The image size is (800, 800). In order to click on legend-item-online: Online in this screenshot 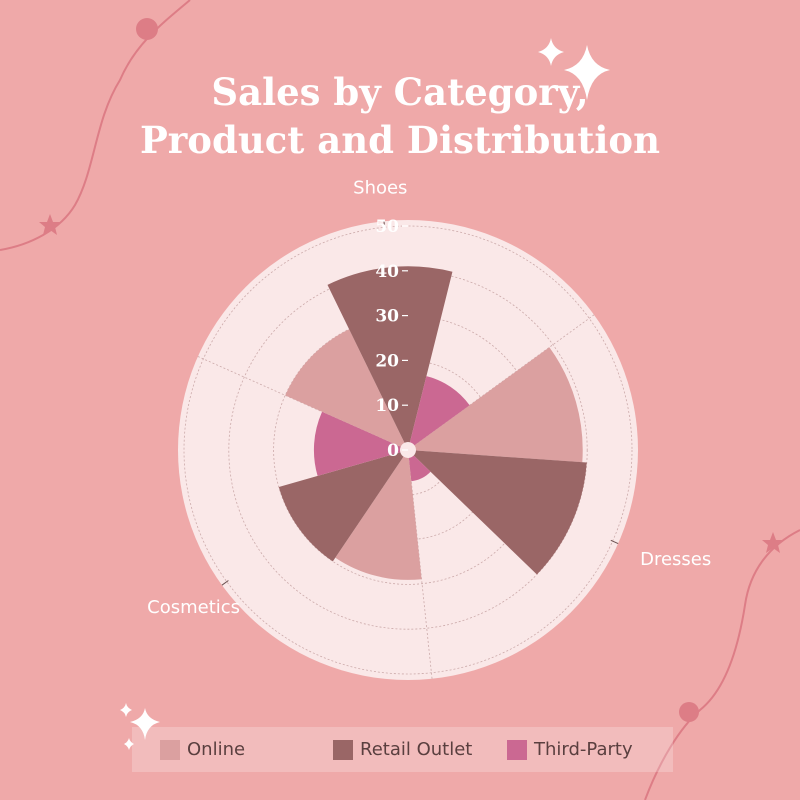, I will do `click(202, 749)`.